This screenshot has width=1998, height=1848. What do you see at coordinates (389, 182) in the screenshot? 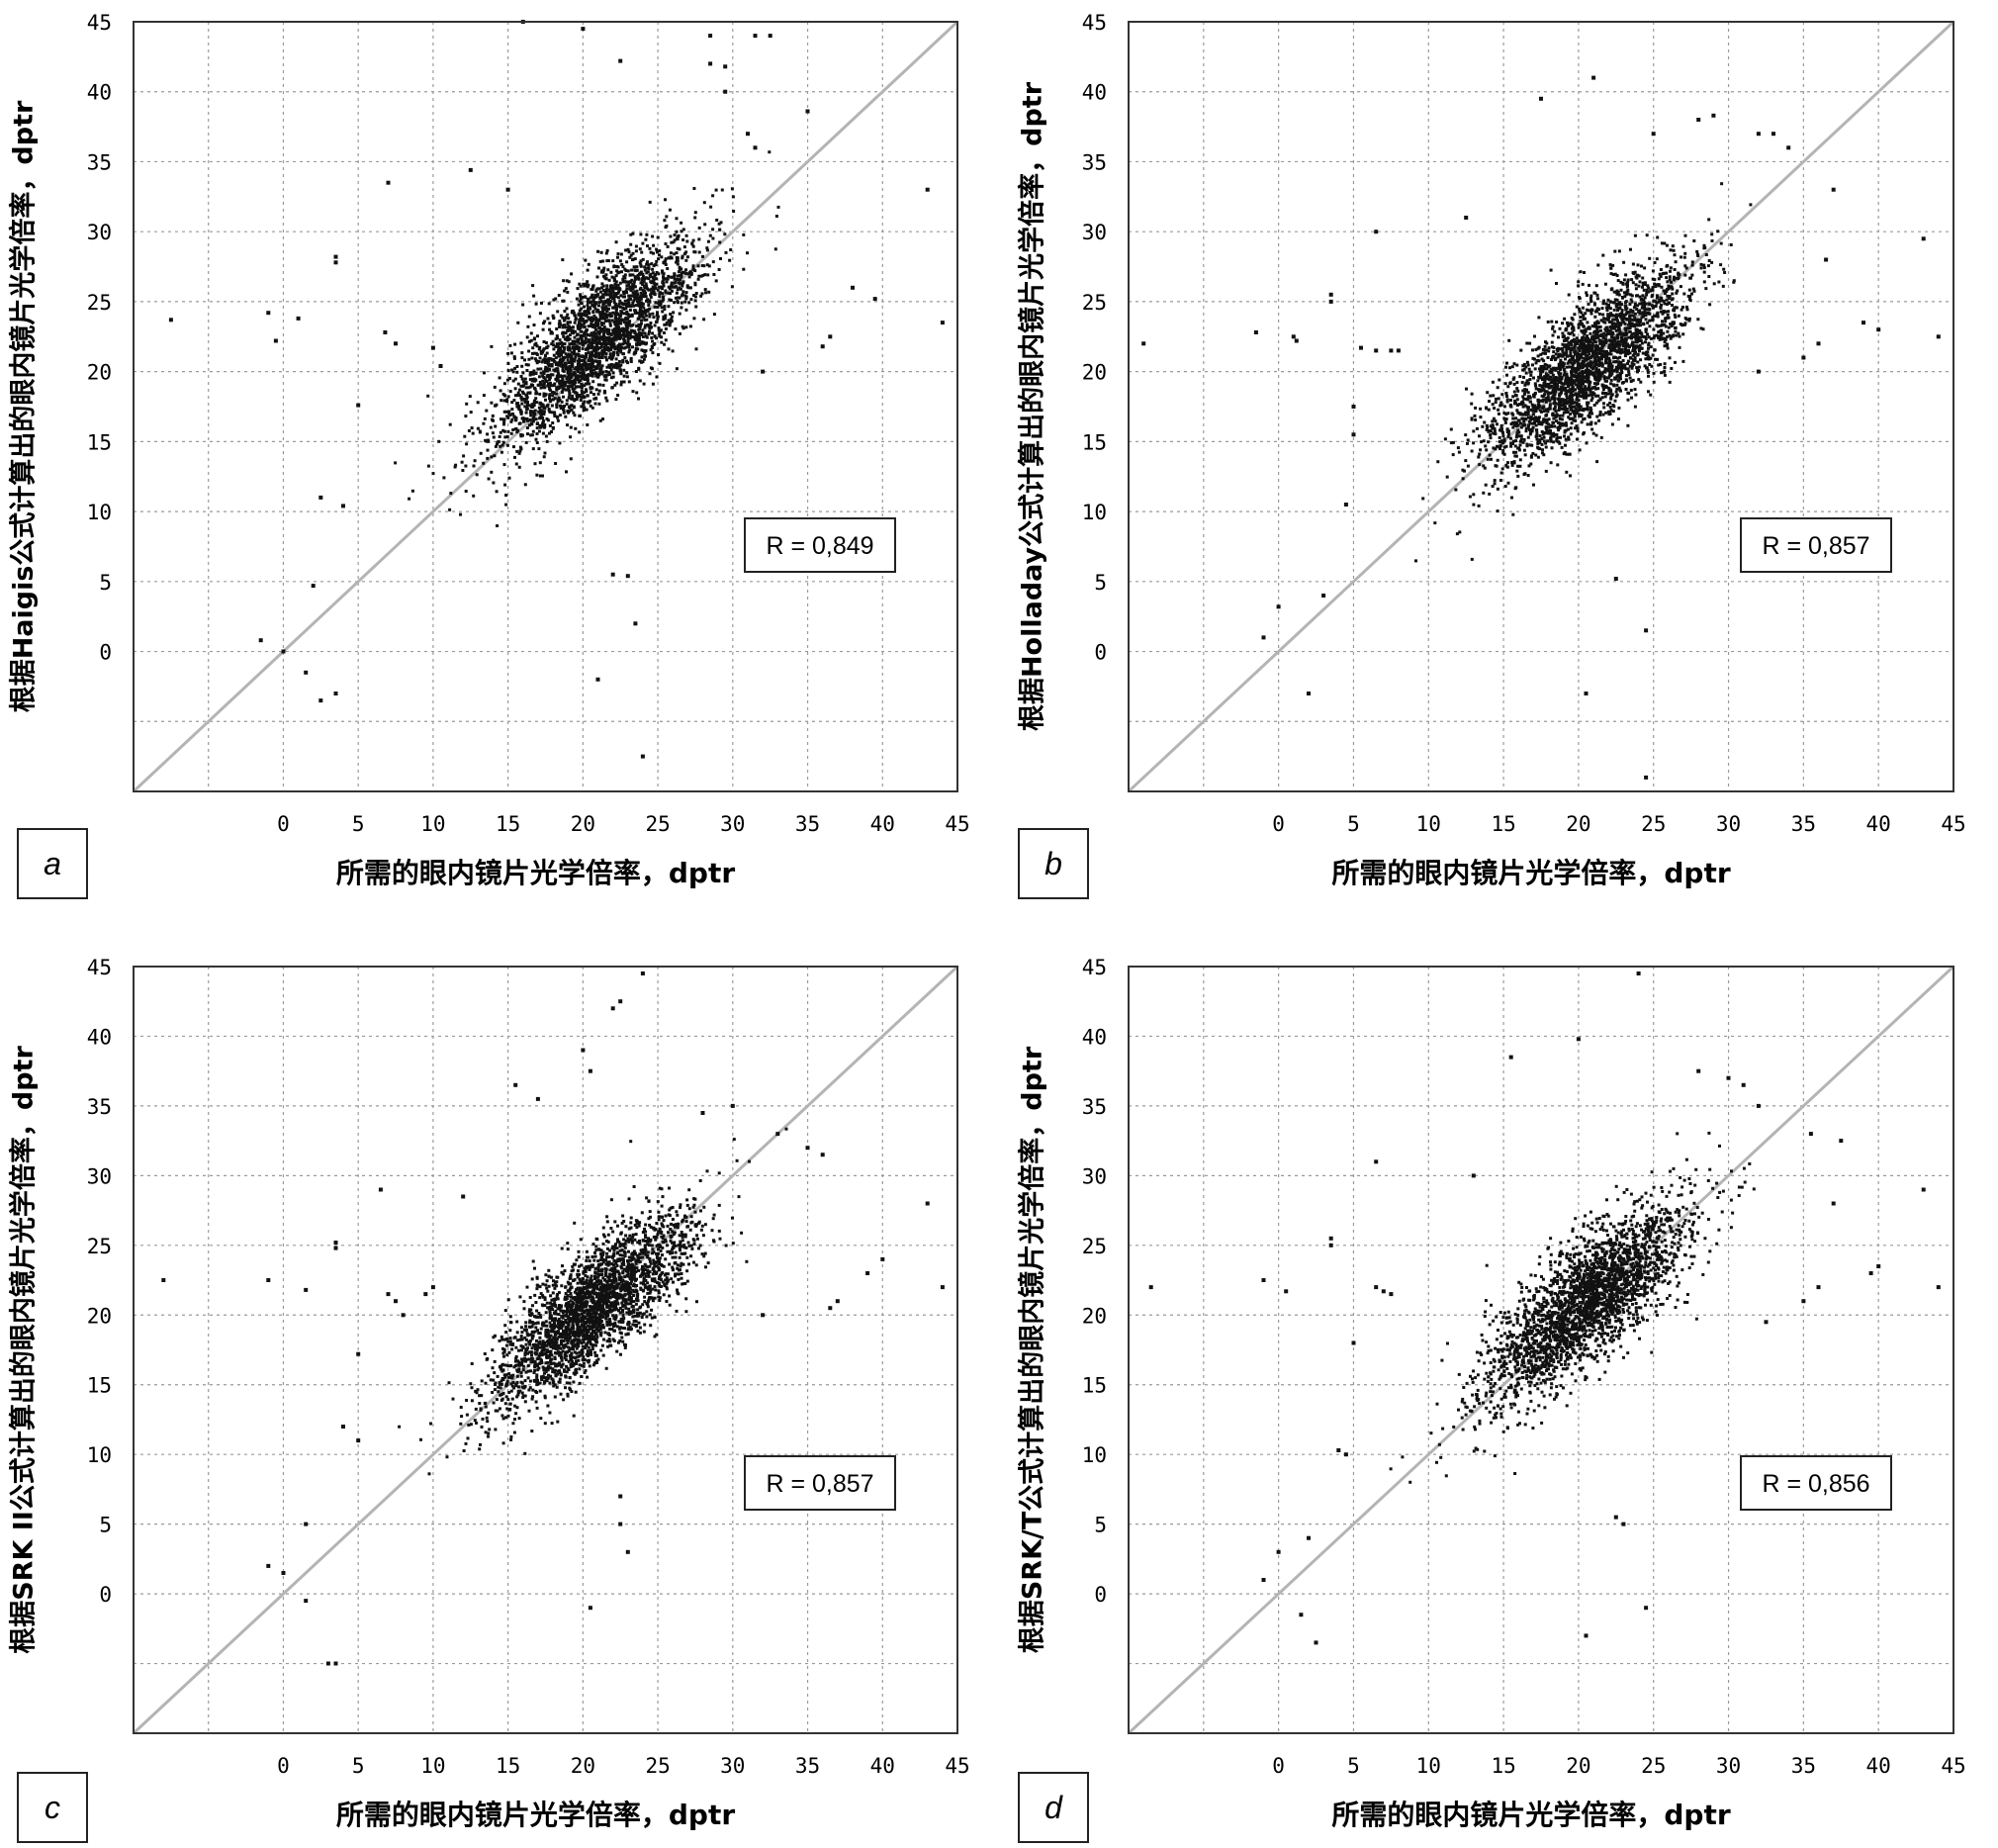
I see `outlier-point` at bounding box center [389, 182].